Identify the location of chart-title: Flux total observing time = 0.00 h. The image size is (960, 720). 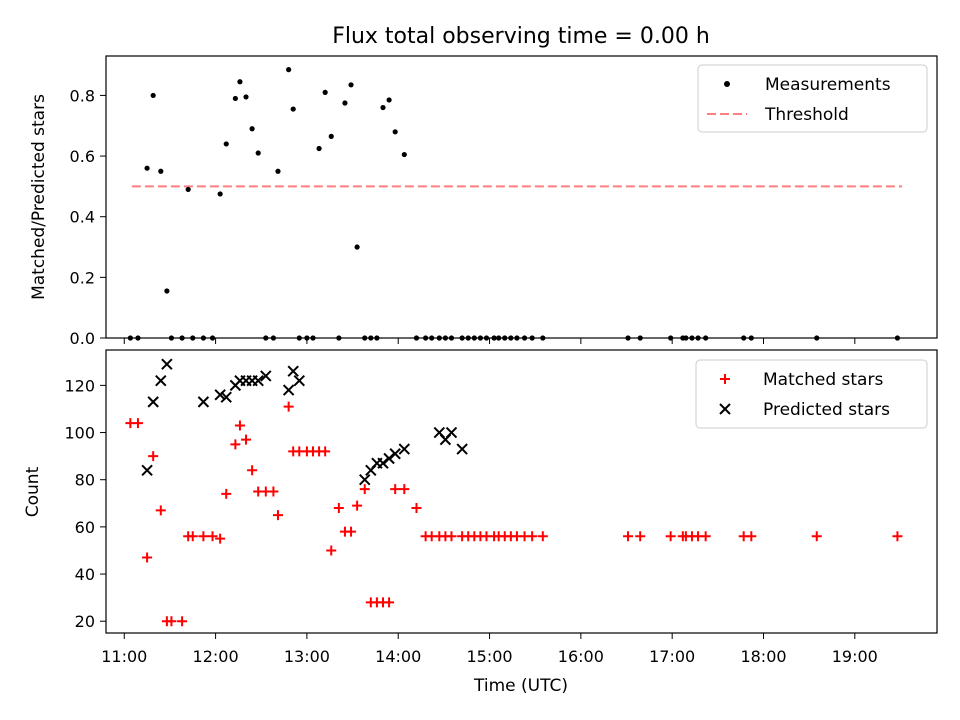
(521, 36).